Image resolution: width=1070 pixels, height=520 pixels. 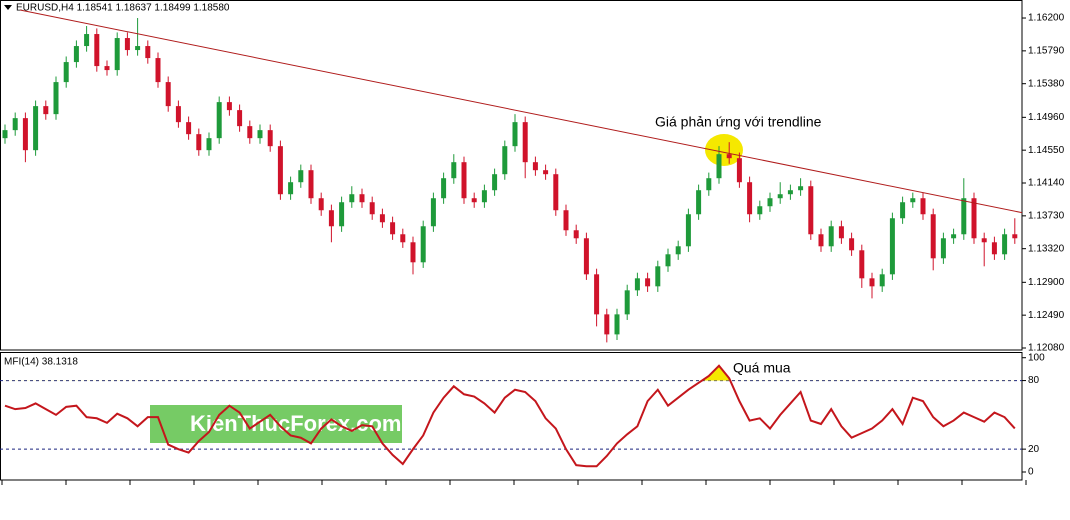 I want to click on y-tick-label: 1.14960, so click(x=1046, y=117).